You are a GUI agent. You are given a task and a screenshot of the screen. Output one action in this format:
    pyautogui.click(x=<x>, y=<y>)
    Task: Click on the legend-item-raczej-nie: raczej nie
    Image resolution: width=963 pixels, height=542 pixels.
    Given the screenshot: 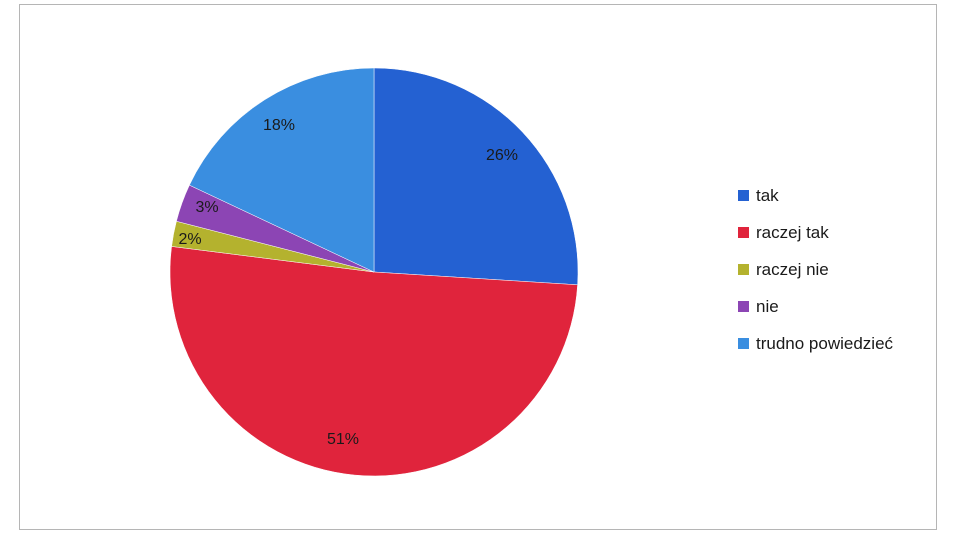 What is the action you would take?
    pyautogui.click(x=843, y=269)
    